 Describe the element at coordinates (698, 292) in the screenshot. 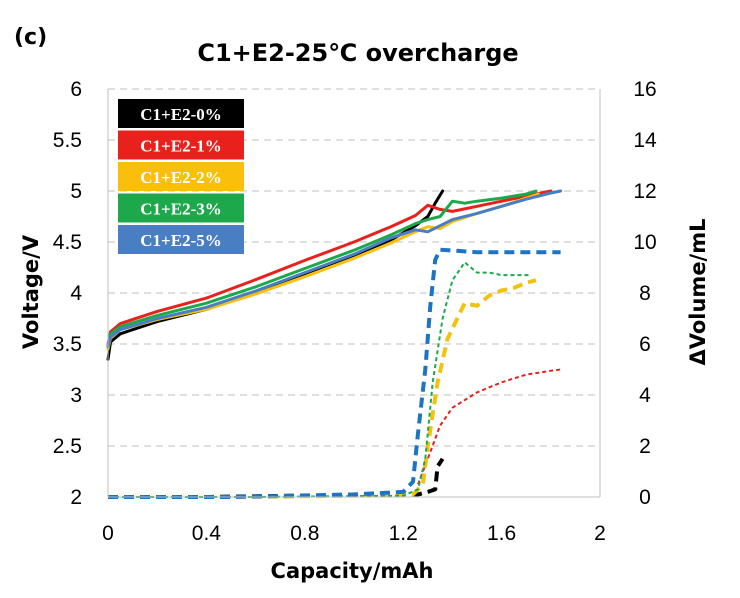

I see `y2-axis-title: ΔVolume/mL` at that location.